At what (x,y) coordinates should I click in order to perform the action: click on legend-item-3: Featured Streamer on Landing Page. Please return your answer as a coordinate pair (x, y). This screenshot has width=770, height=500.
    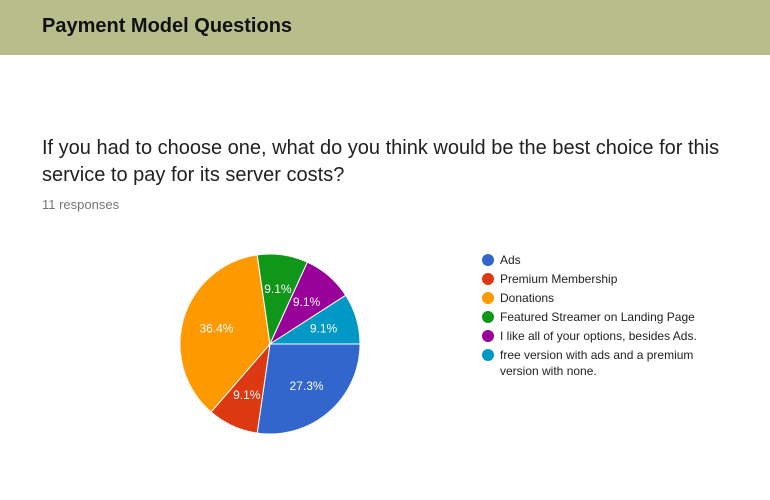
    Looking at the image, I should click on (602, 317).